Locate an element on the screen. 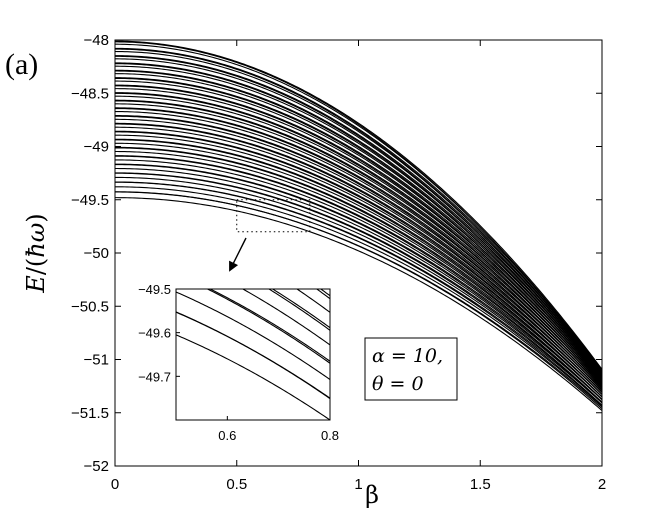 The width and height of the screenshot is (664, 526). x-axis-label: β is located at coordinates (372, 495).